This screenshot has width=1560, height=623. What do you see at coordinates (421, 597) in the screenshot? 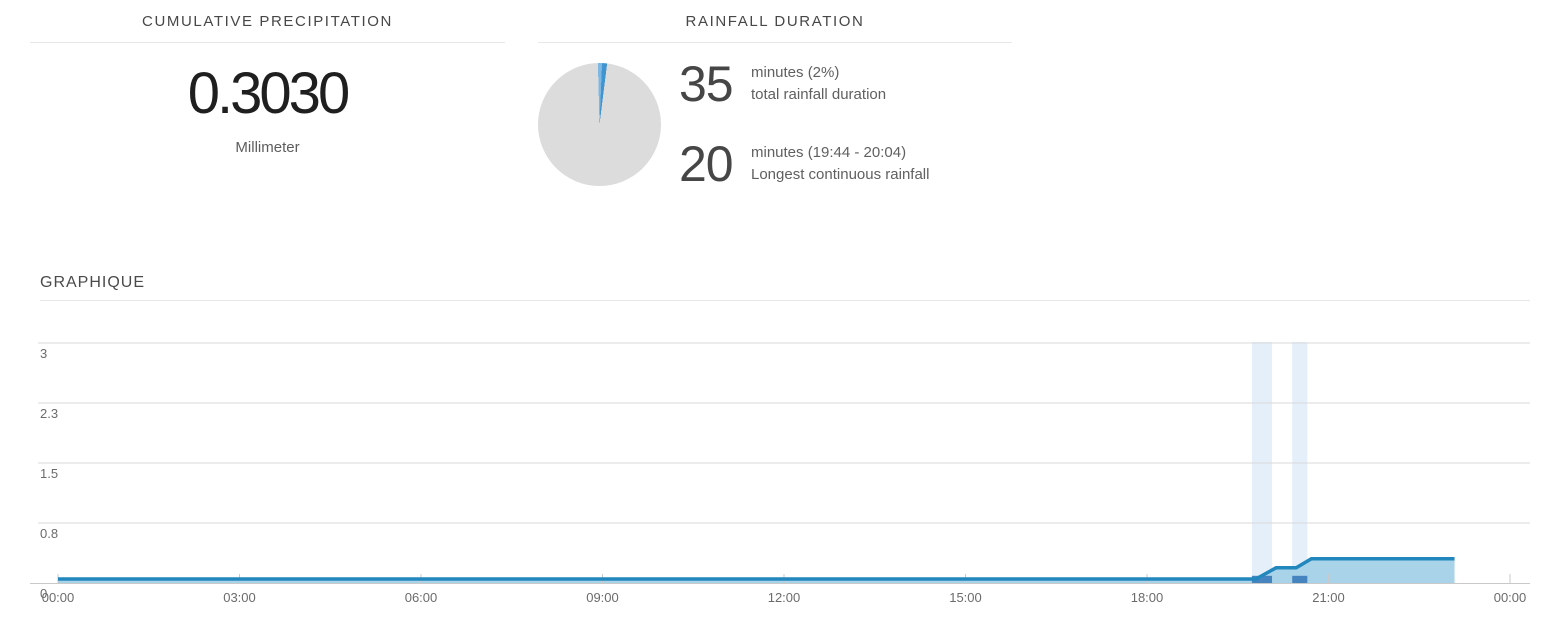
I see `x-axis-tick-label: 06:00` at bounding box center [421, 597].